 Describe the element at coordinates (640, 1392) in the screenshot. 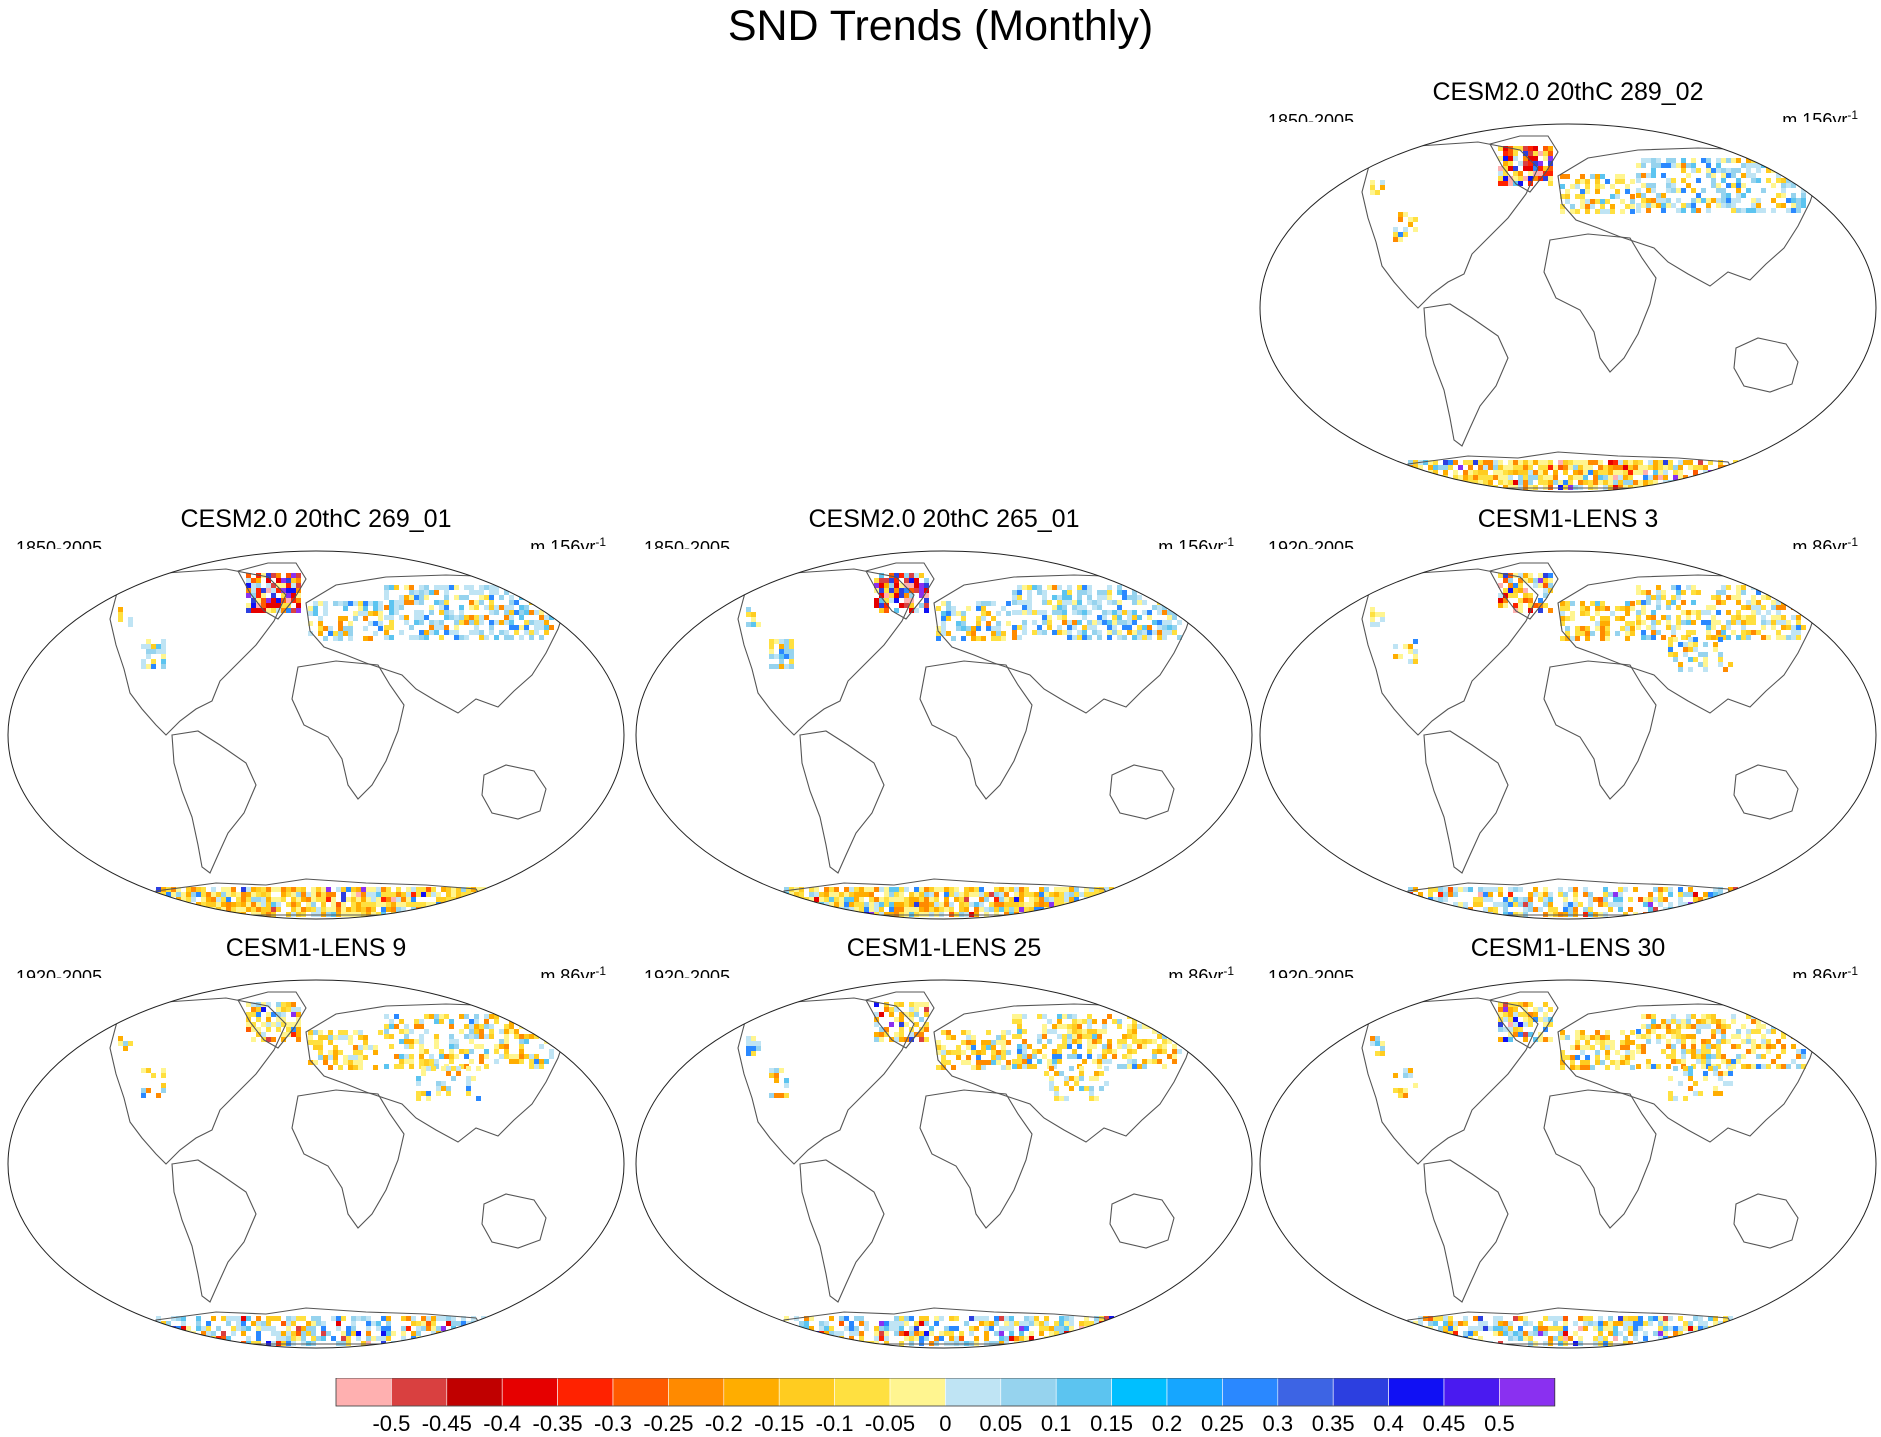

I see `colorbar-swatch` at that location.